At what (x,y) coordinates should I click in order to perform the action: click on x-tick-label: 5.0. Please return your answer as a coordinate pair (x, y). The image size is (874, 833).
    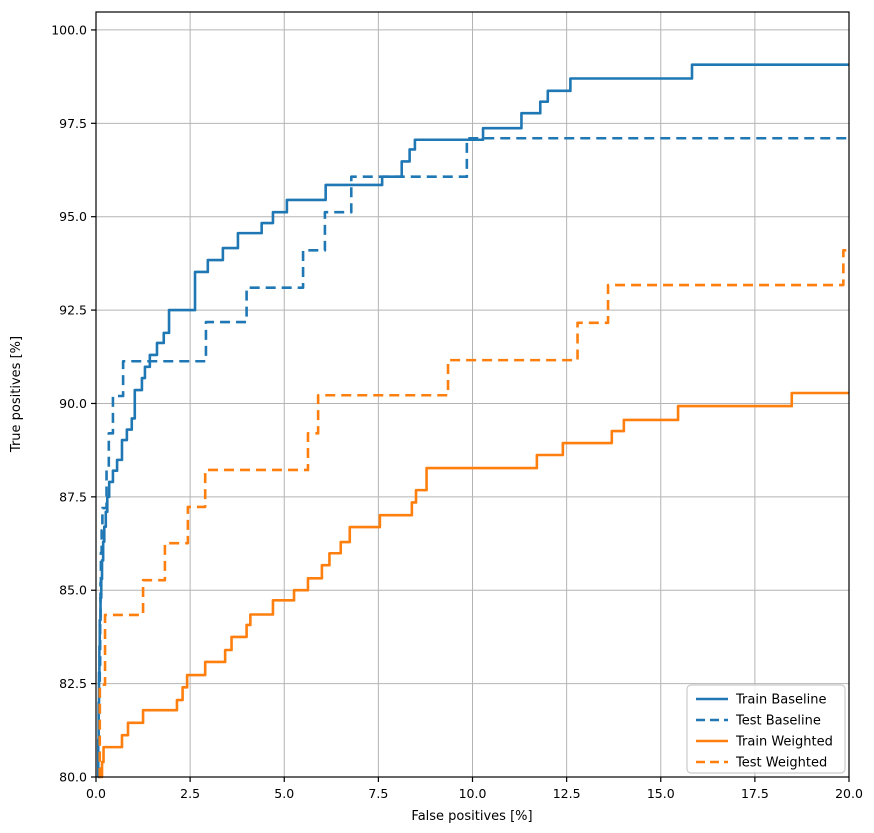
    Looking at the image, I should click on (284, 793).